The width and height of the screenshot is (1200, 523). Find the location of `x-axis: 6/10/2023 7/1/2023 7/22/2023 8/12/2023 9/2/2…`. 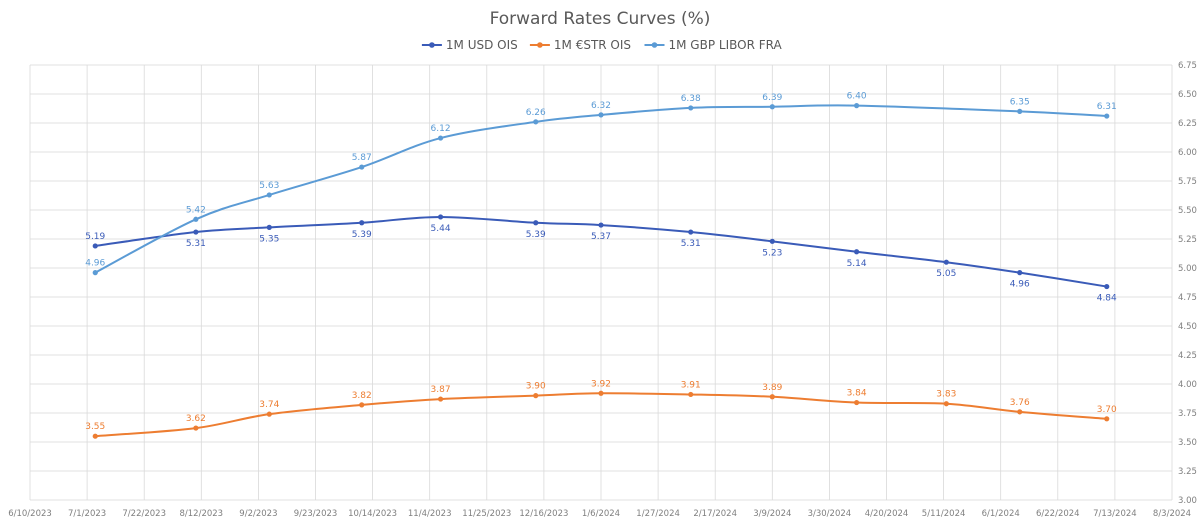

x-axis: 6/10/2023 7/1/2023 7/22/2023 8/12/2023 9/2/2… is located at coordinates (599, 514).